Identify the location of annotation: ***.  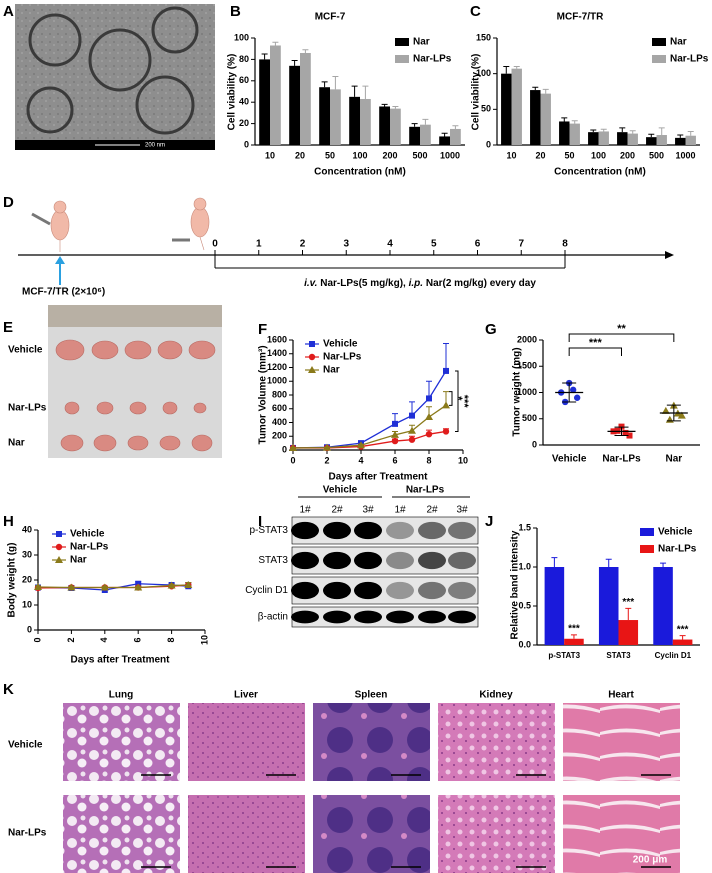
(628, 602).